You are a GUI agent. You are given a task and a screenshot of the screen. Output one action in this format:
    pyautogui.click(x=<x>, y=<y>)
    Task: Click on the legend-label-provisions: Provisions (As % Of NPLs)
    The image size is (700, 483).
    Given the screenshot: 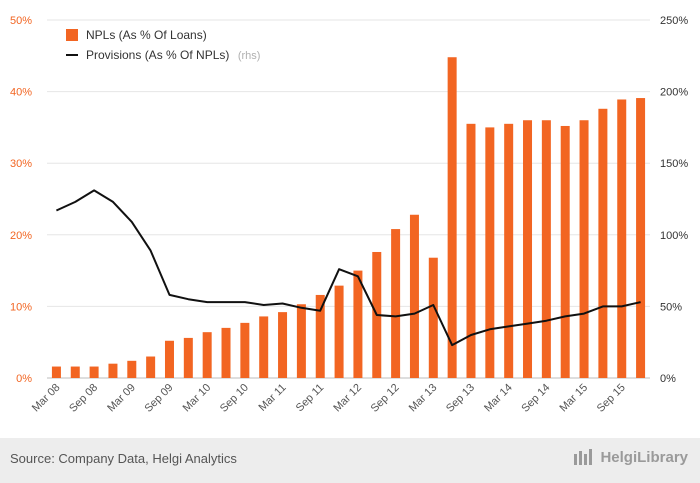 What is the action you would take?
    pyautogui.click(x=157, y=55)
    